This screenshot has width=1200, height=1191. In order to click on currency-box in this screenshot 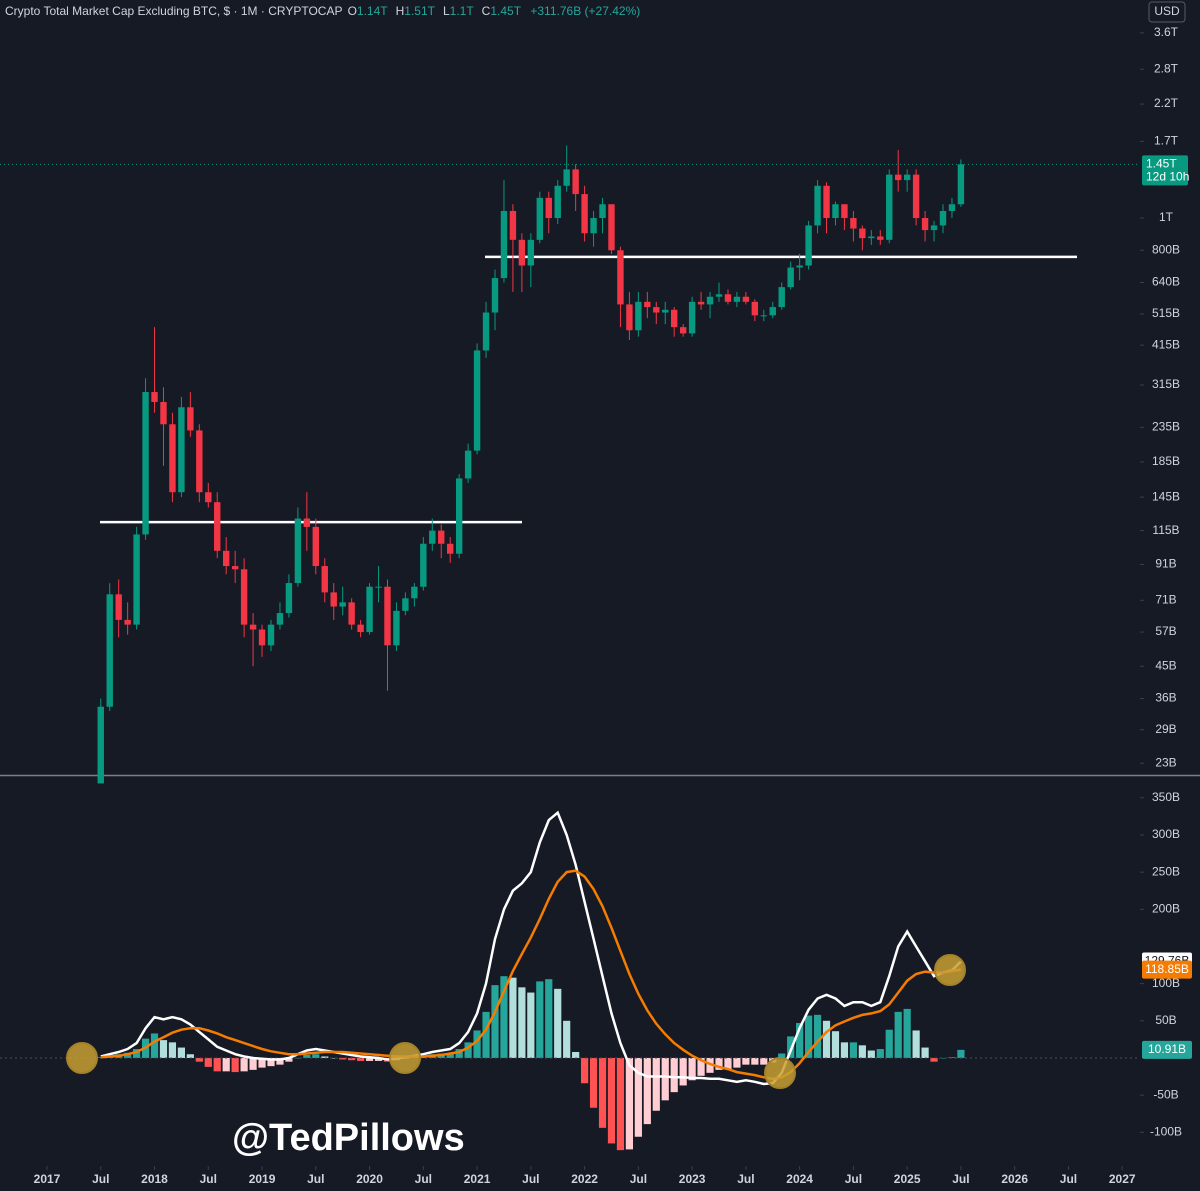, I will do `click(1167, 12)`.